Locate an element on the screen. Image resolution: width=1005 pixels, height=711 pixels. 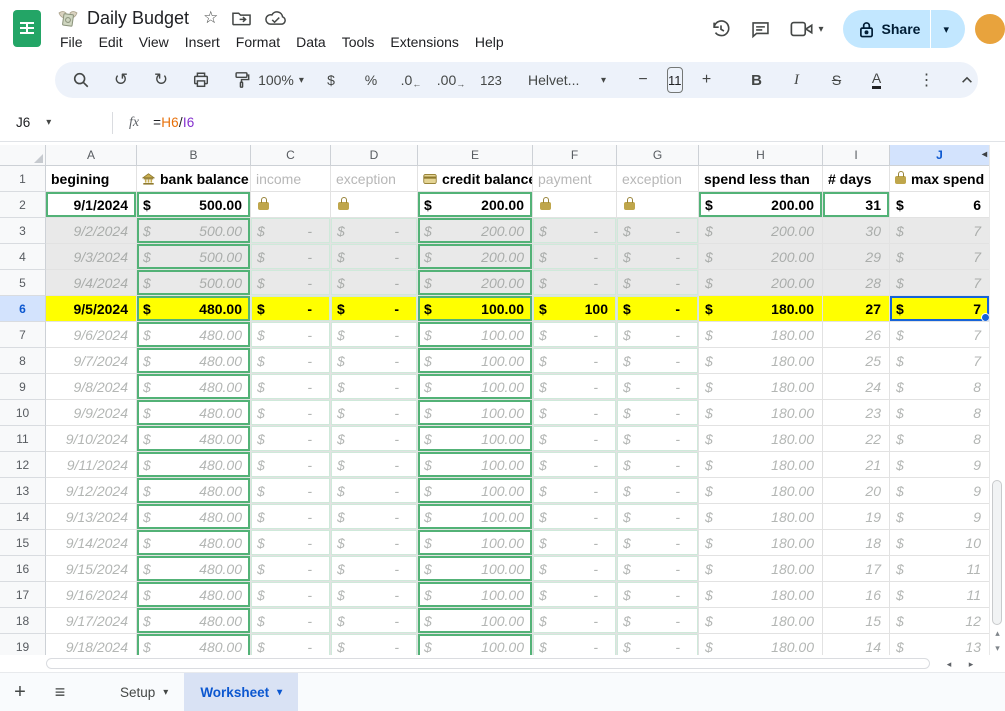
row-header-12: 12 is located at coordinates (23, 465).